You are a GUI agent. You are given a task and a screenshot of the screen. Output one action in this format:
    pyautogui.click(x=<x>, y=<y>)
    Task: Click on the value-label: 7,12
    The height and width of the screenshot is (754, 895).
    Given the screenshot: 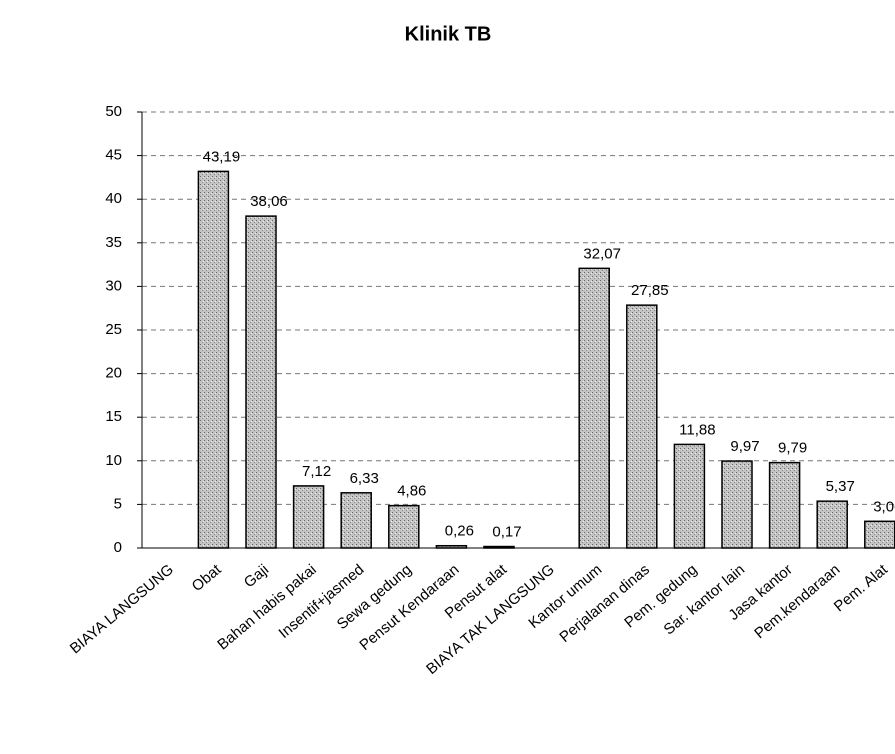 What is the action you would take?
    pyautogui.click(x=316, y=471)
    